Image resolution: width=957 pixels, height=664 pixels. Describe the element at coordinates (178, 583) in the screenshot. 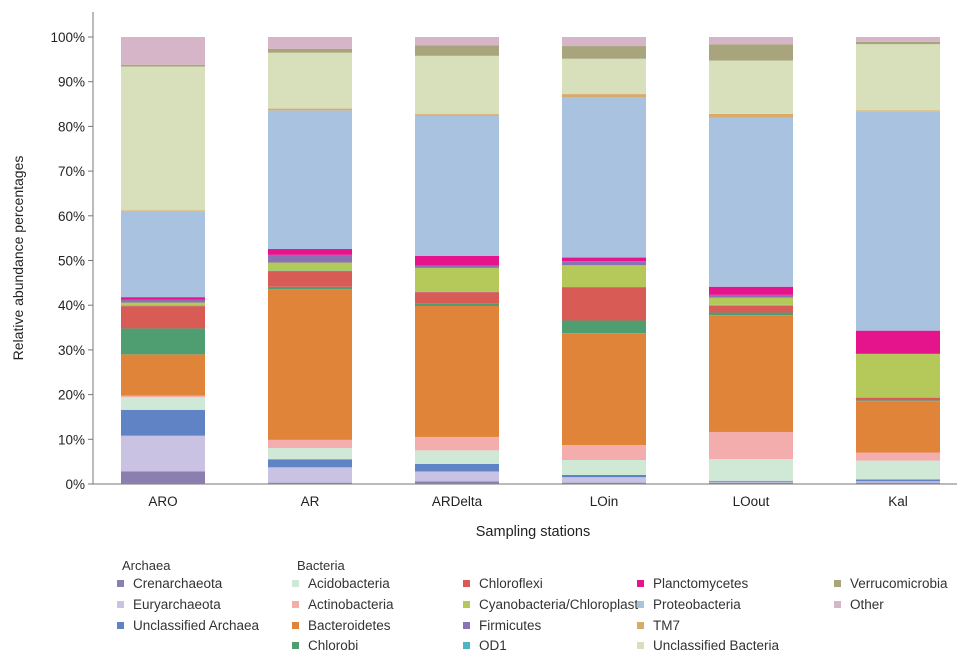

I see `legend-label: Crenarchaeota` at that location.